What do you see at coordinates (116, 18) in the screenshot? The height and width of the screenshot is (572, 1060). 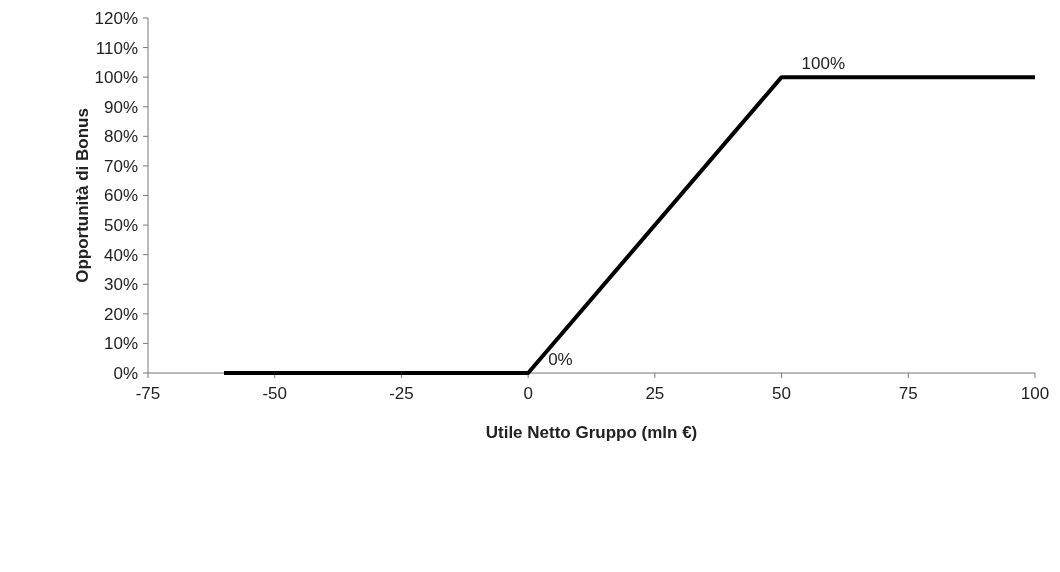 I see `y-tick-label: 120%` at bounding box center [116, 18].